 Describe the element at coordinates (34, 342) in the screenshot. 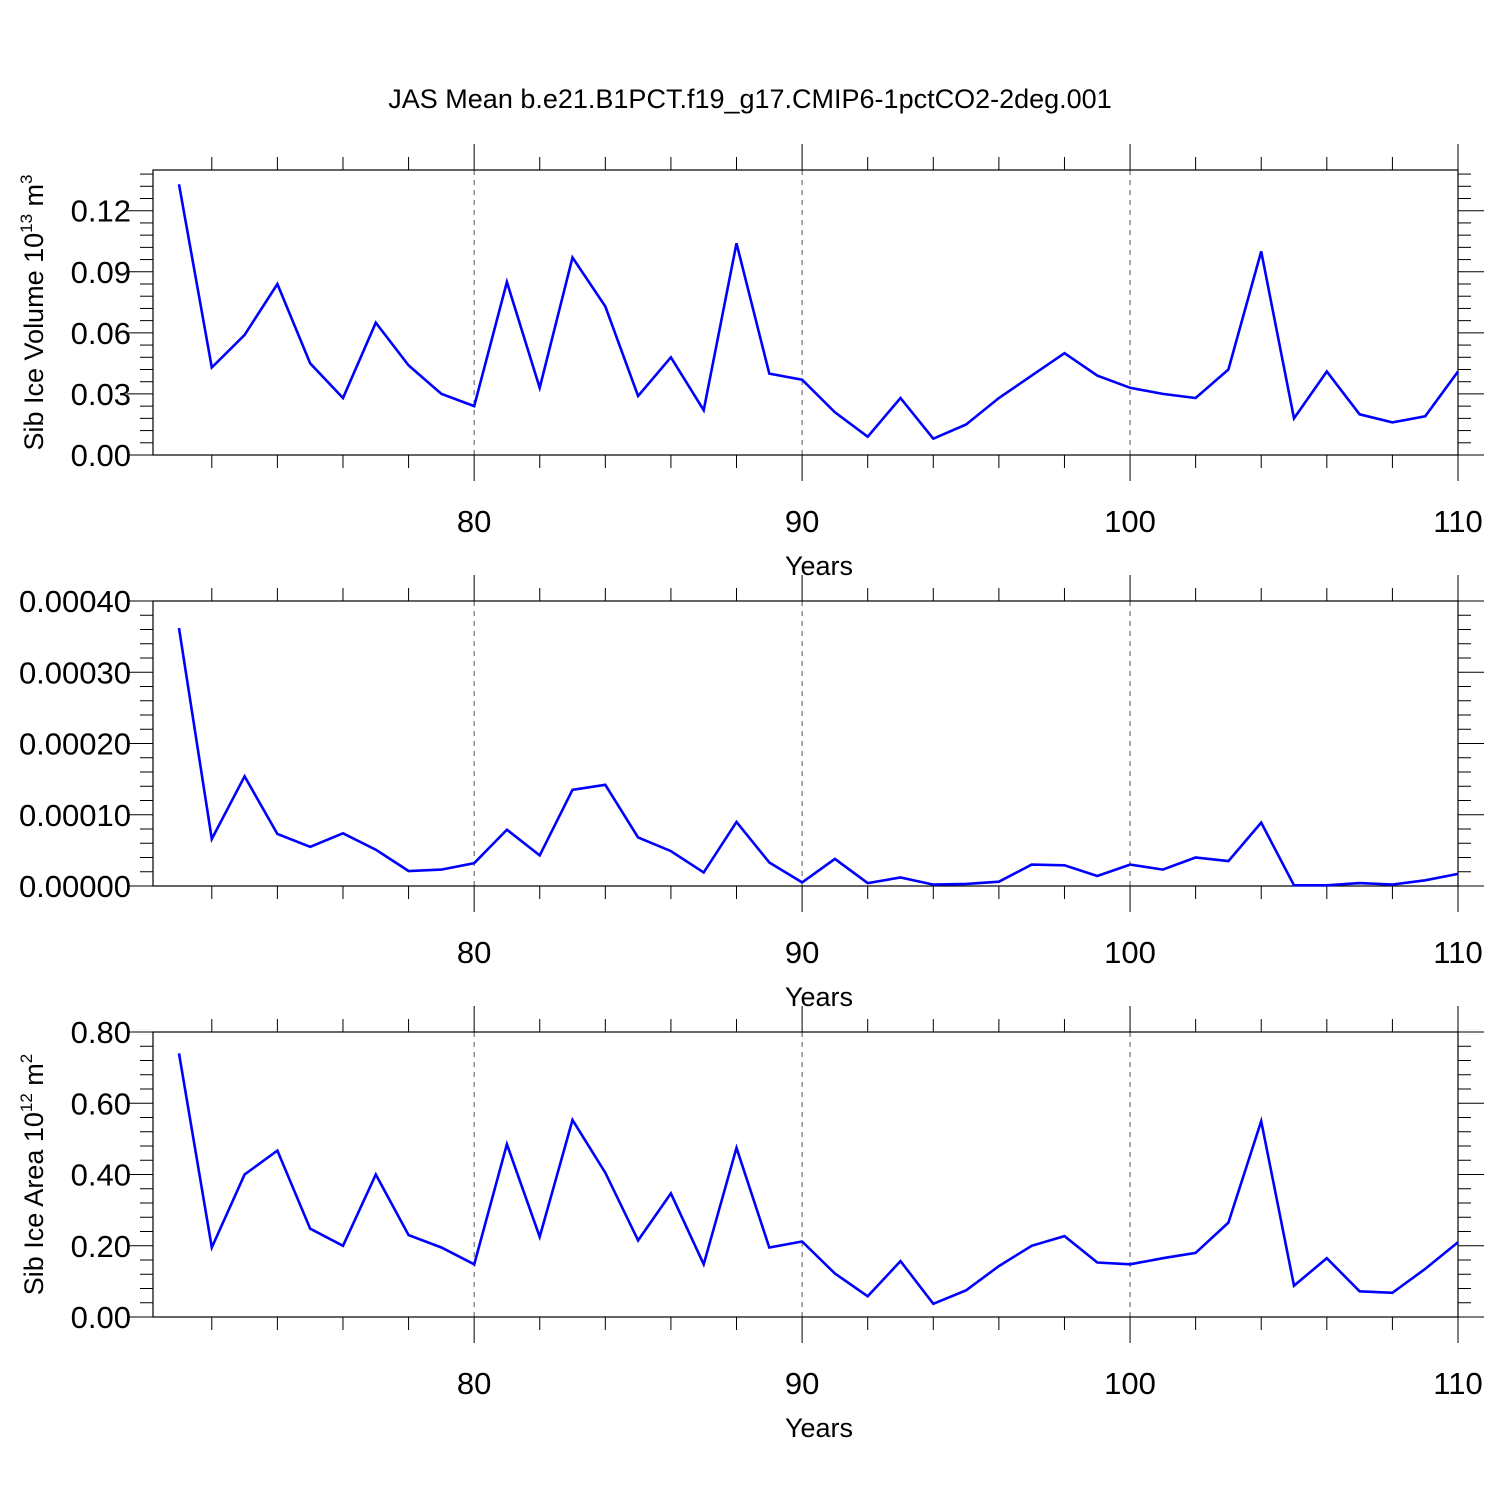

I see `y-axis-label-main: Sib Ice Volume 10` at that location.